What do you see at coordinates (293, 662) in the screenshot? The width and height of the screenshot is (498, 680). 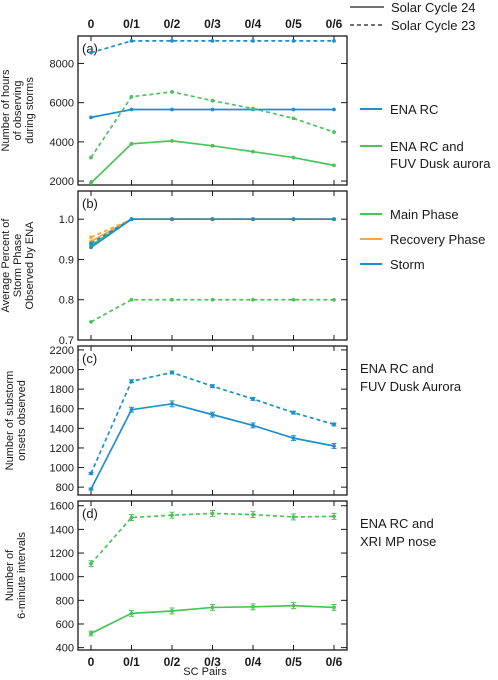 I see `x-tick-label: 0/5` at bounding box center [293, 662].